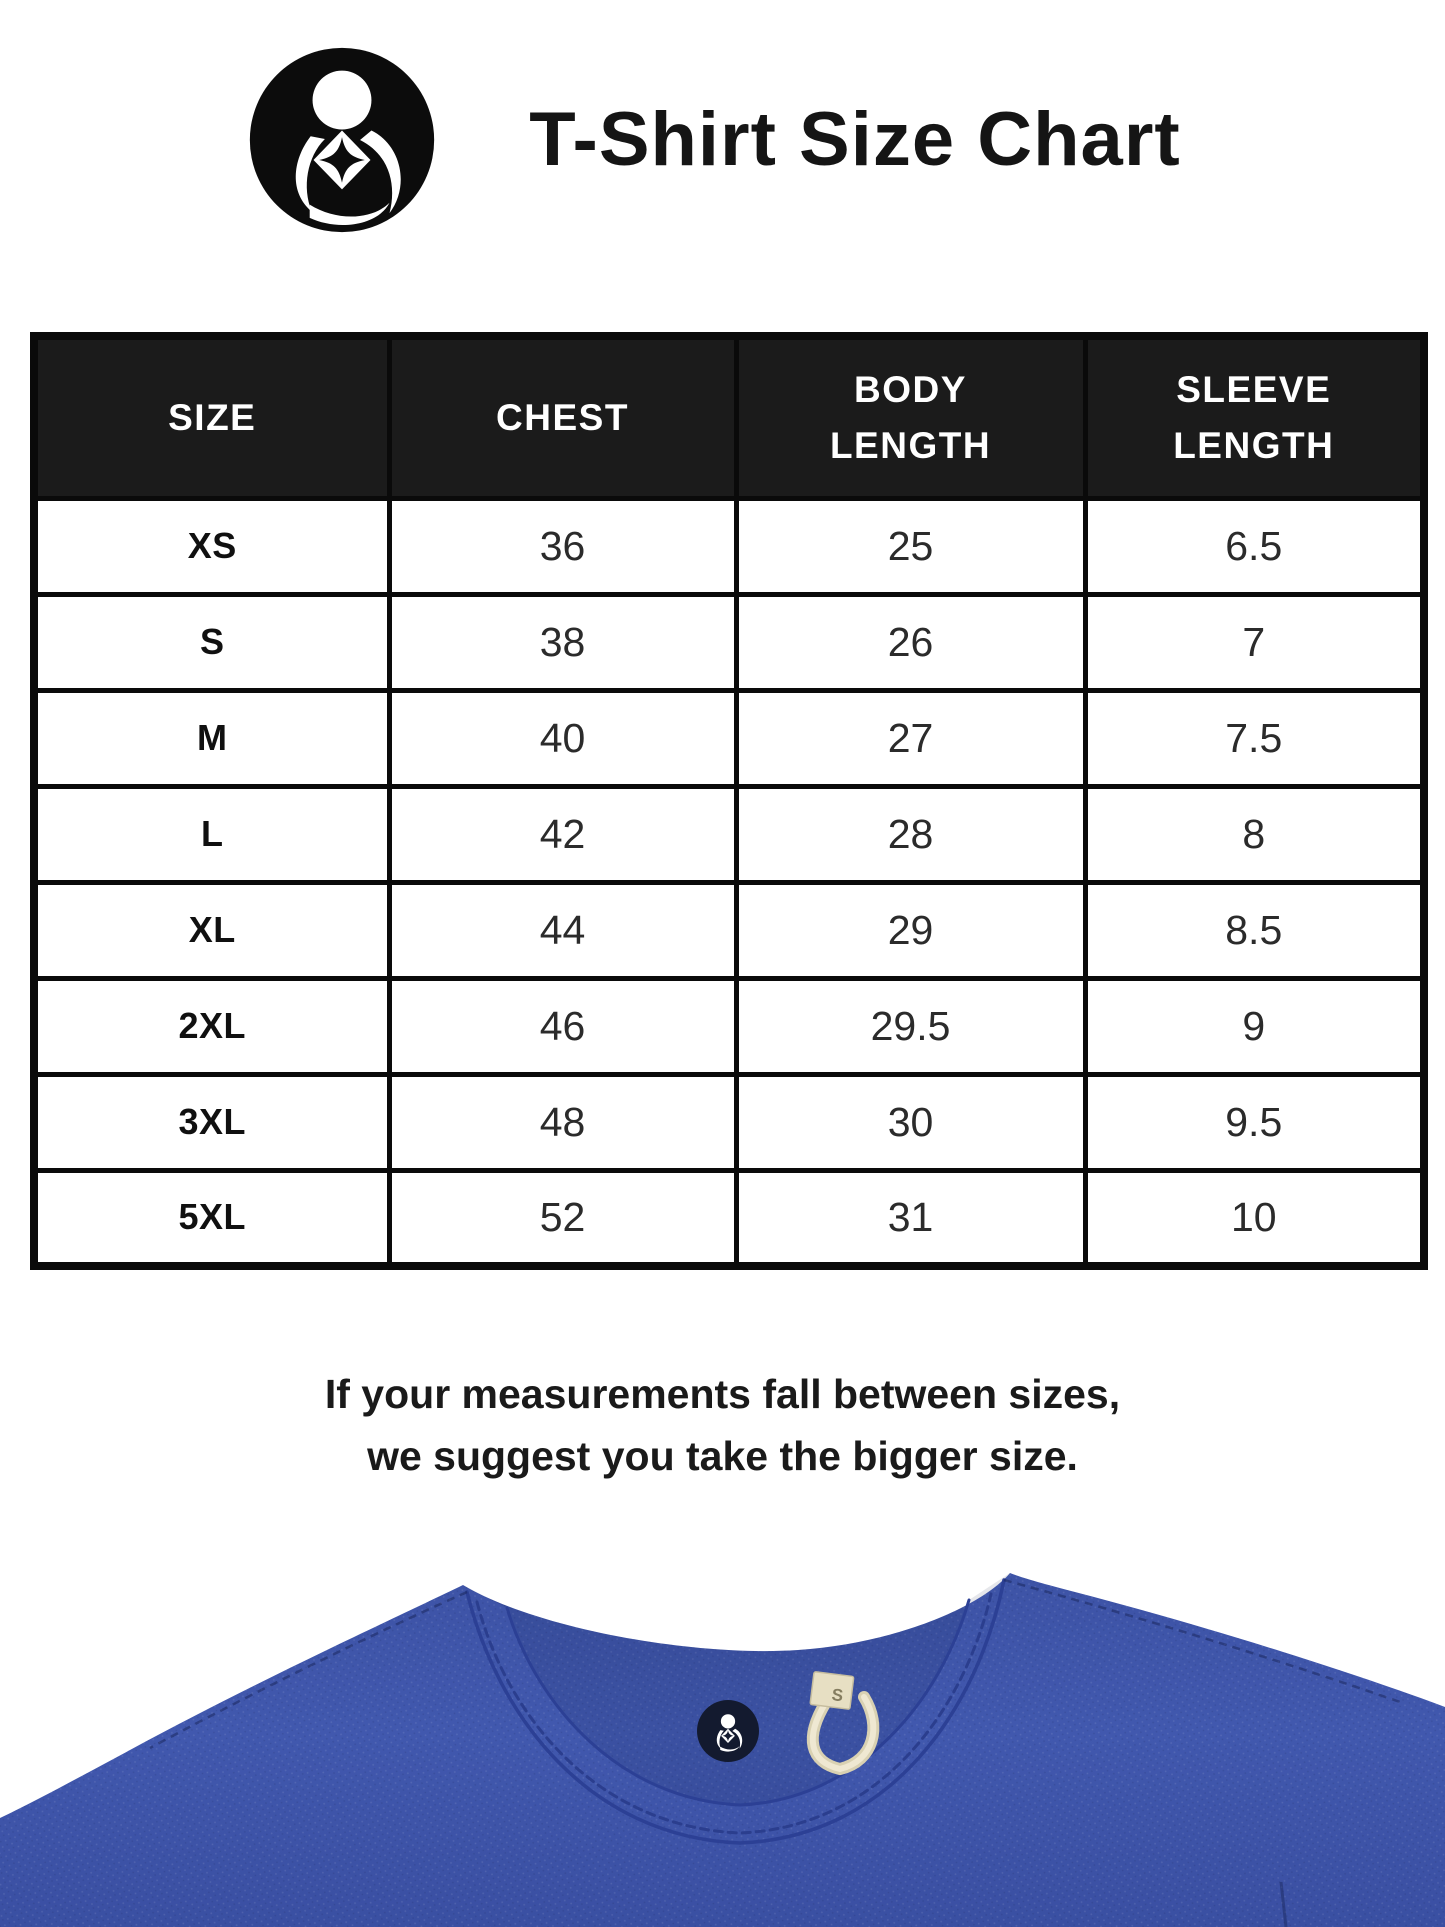  Describe the element at coordinates (211, 930) in the screenshot. I see `cell-size: XL` at that location.